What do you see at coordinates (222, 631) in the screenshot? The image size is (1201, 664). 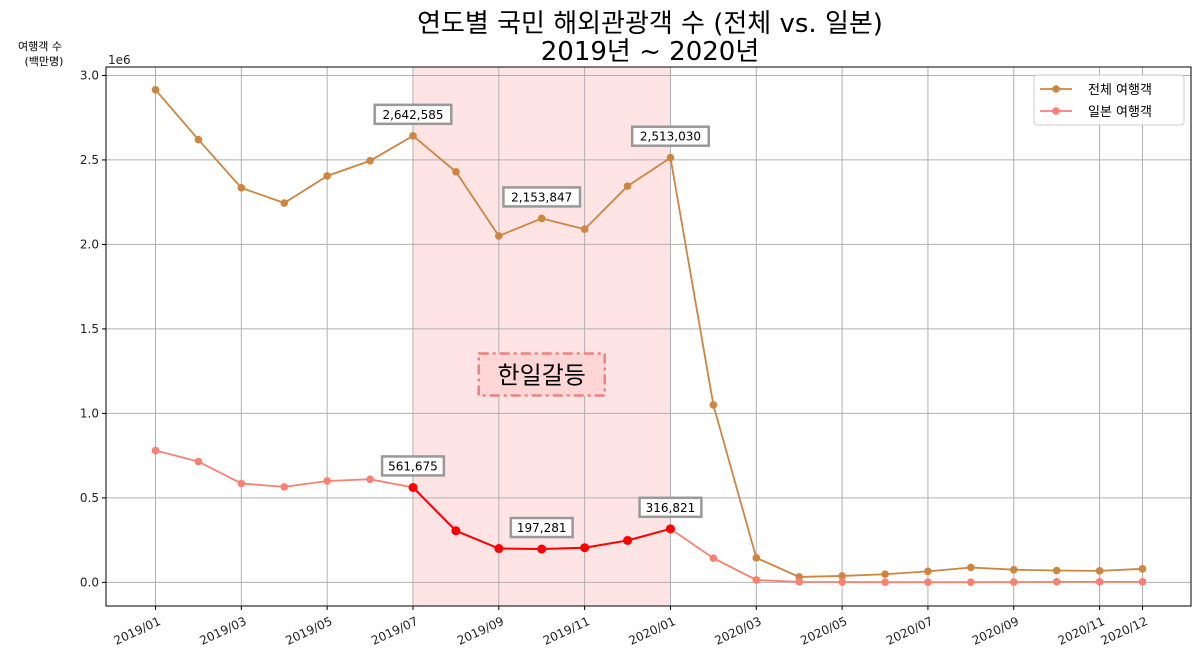 I see `x-tick-label: 2019/03` at bounding box center [222, 631].